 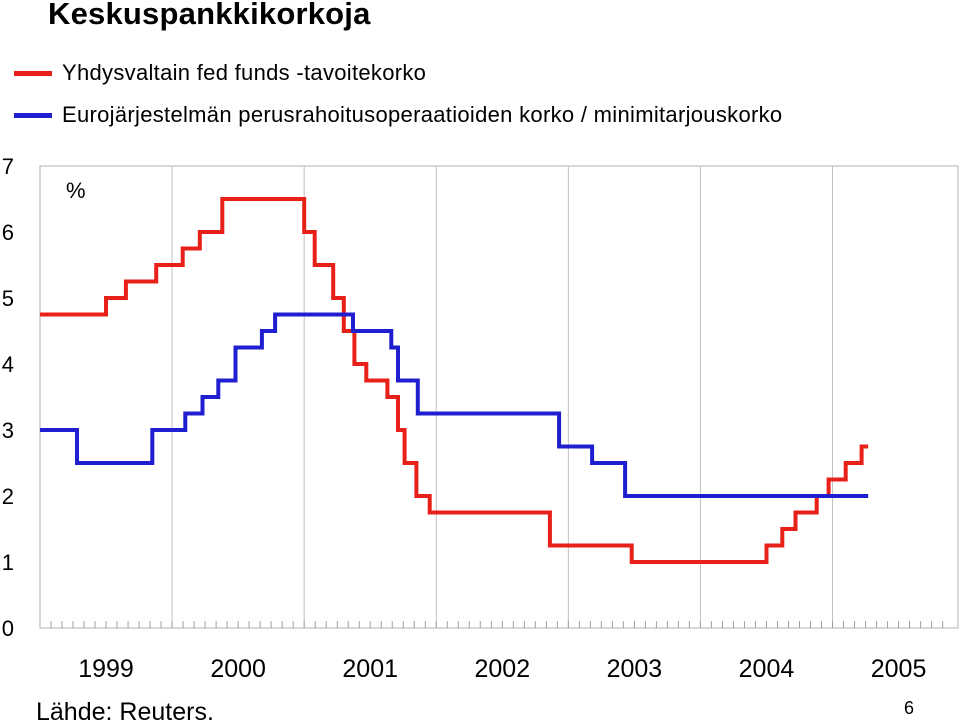 I want to click on x-tick-label: 2005, so click(x=899, y=669).